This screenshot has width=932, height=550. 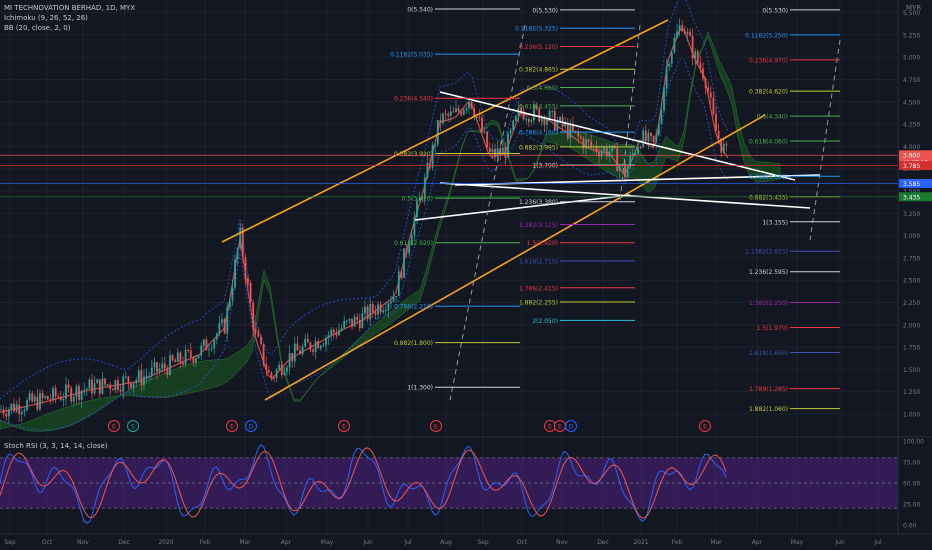 I want to click on price-tick-label: 1.250, so click(x=911, y=392).